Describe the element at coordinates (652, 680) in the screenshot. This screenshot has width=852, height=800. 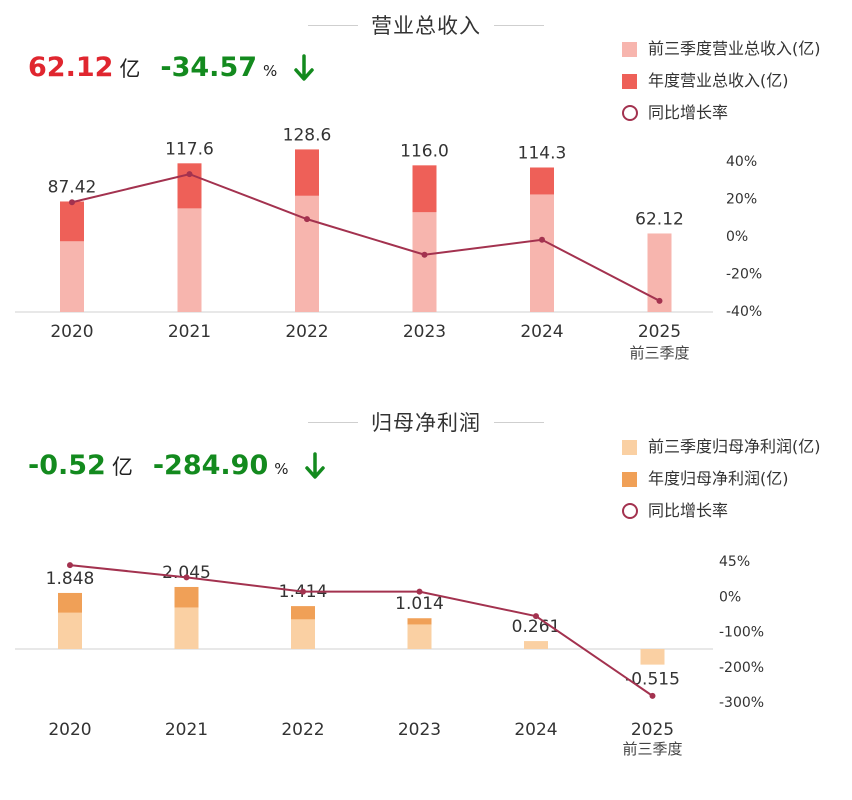
I see `data-label: -0.515` at that location.